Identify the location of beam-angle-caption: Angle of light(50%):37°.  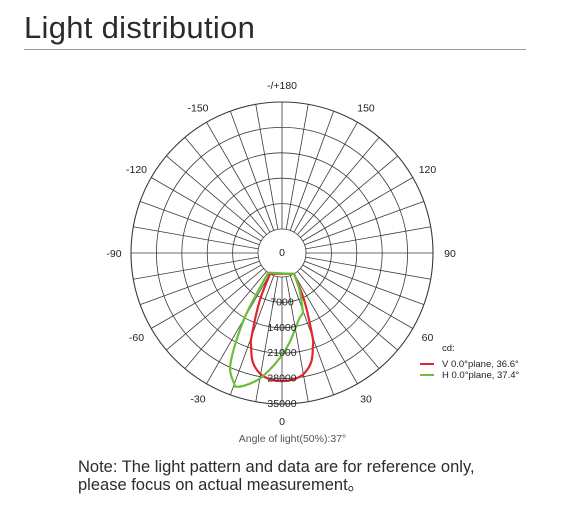
(292, 439).